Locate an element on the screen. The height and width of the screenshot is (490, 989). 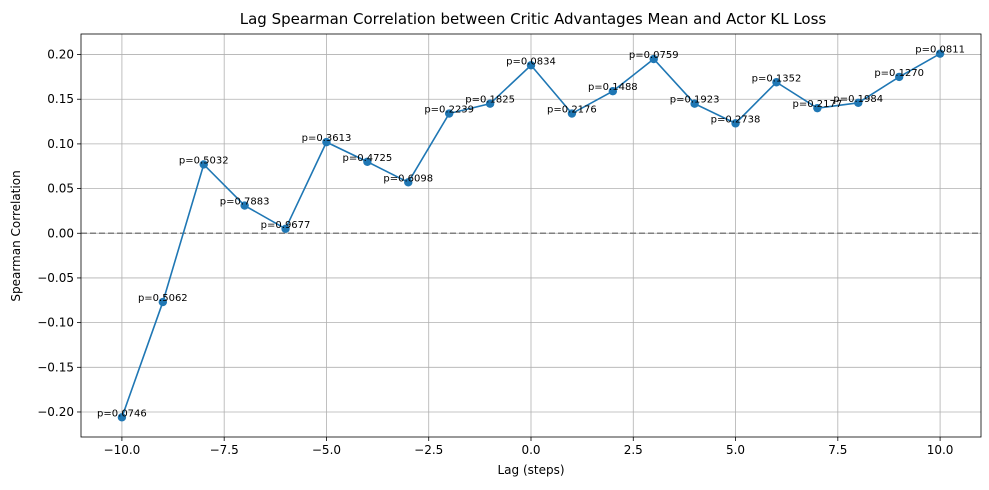
y-axis-label: Spearman Correlation is located at coordinates (16, 235).